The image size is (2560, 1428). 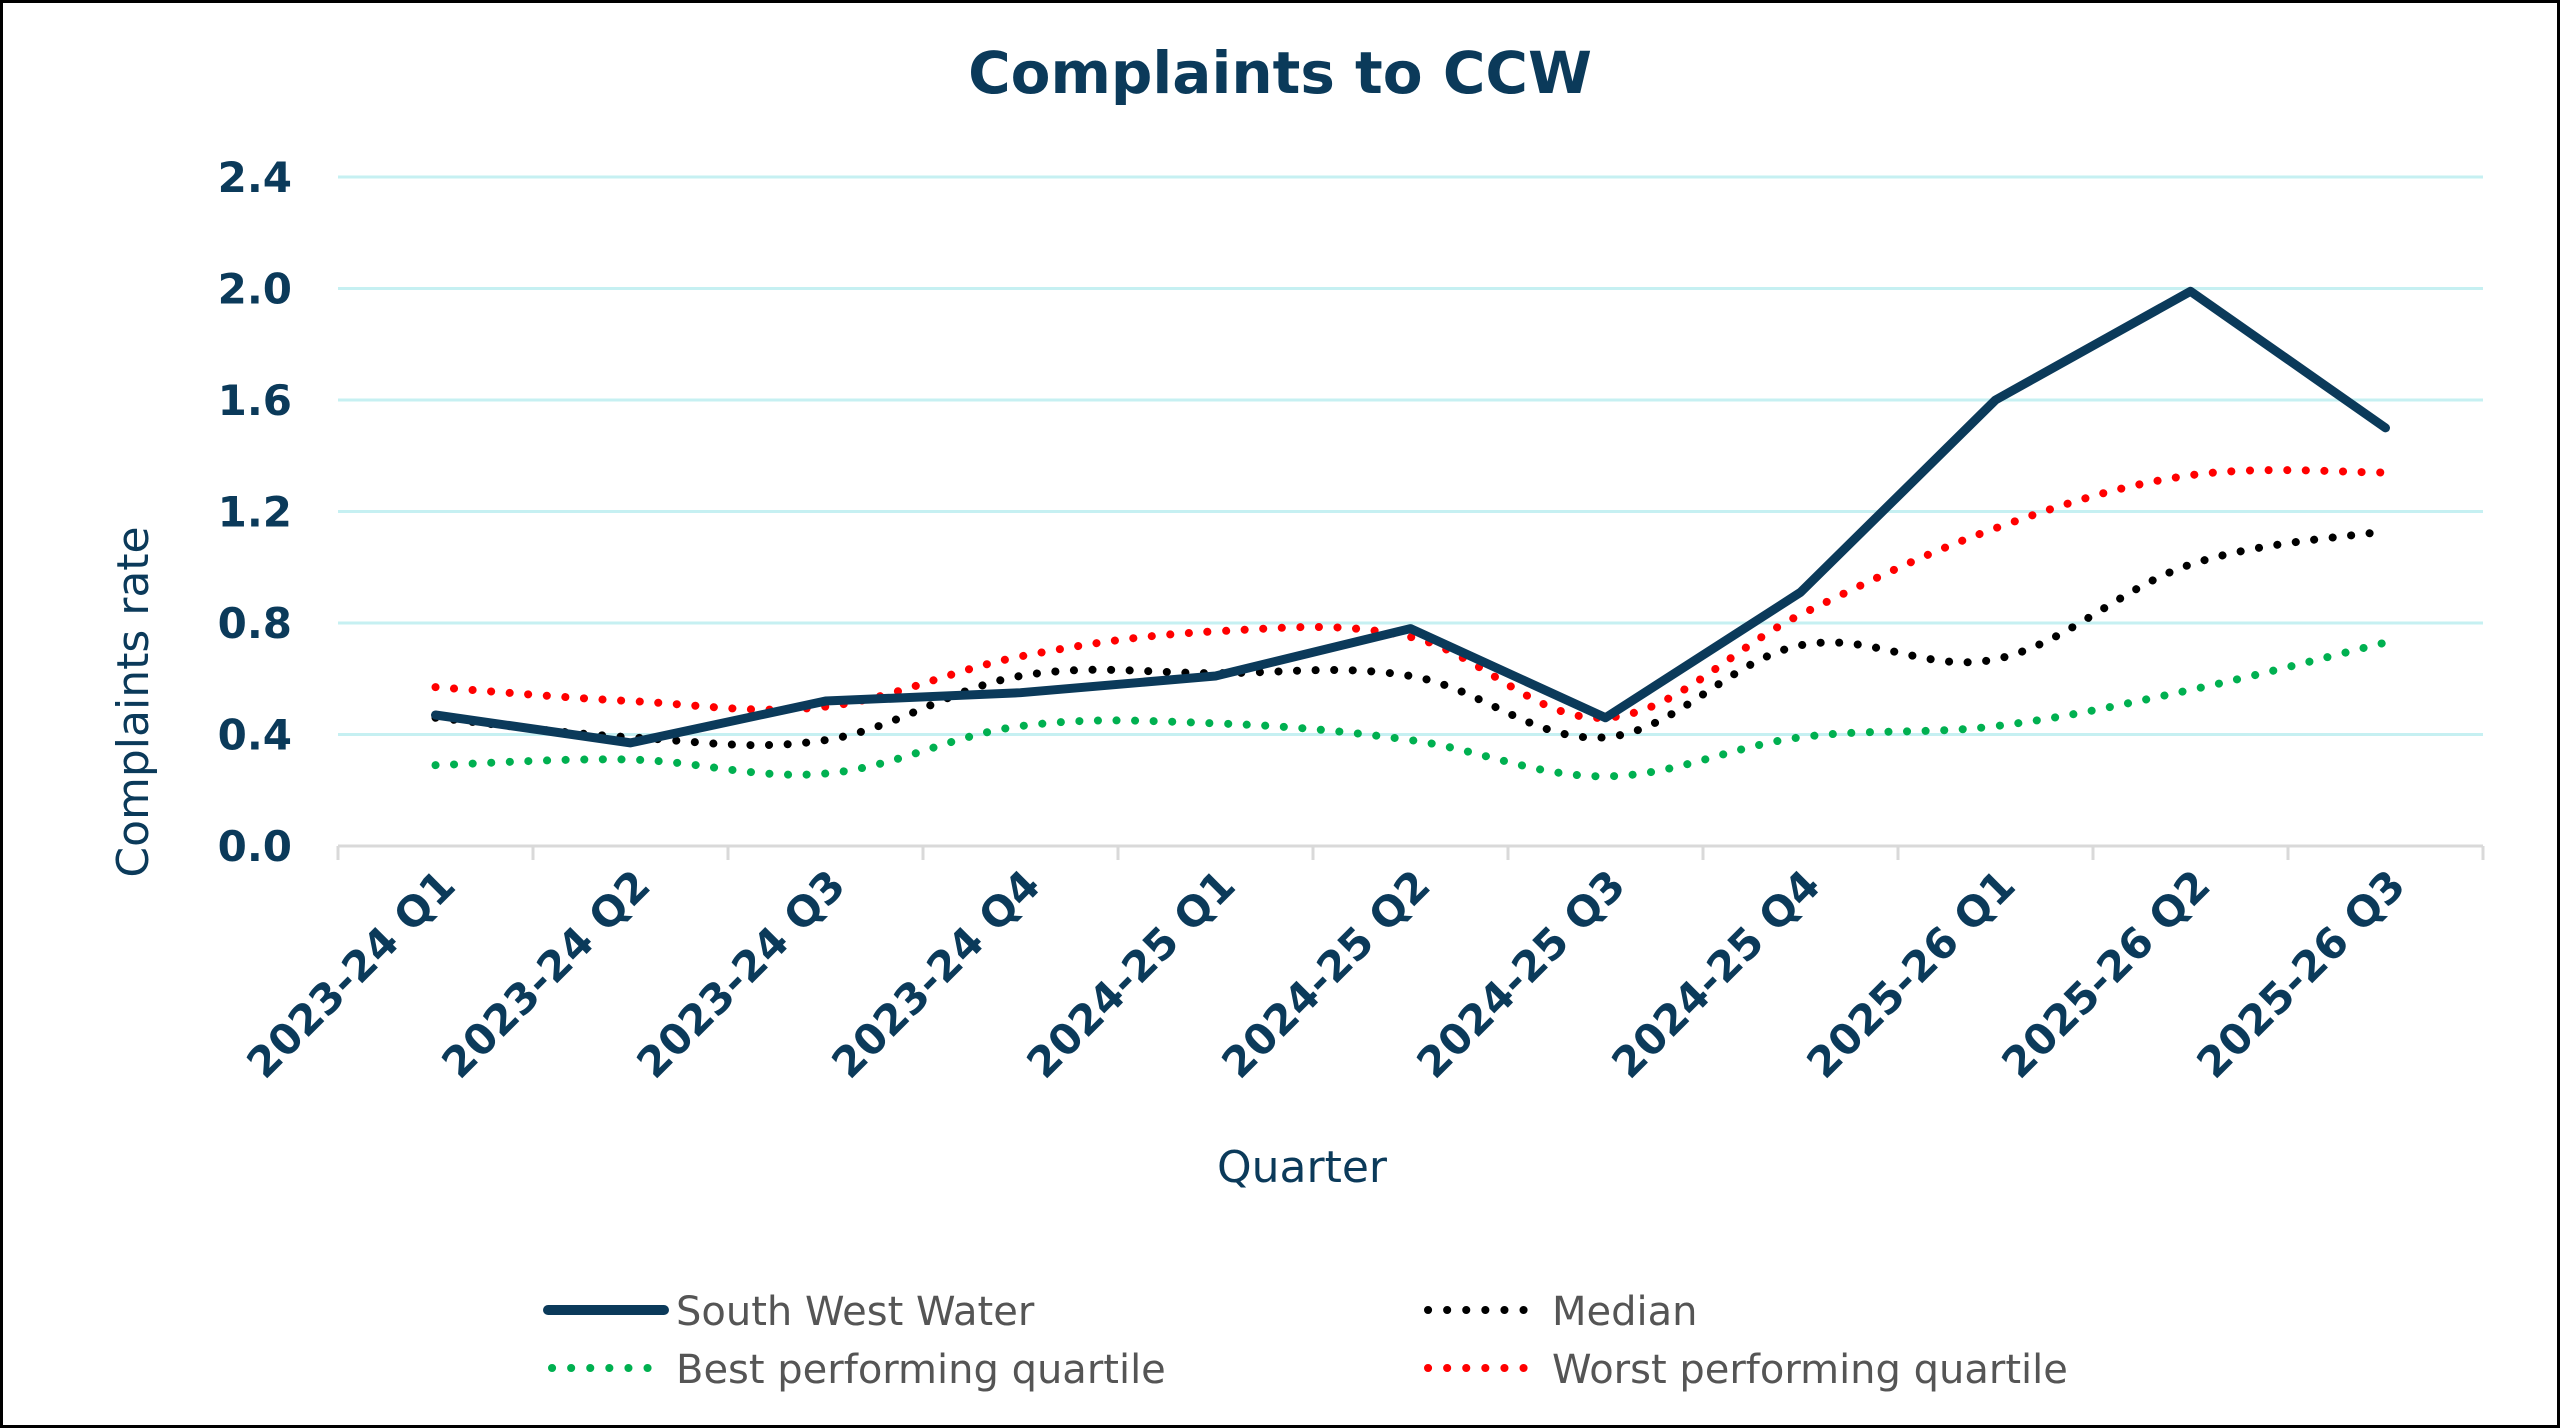 I want to click on y-axis-label: Complaints rate, so click(x=133, y=701).